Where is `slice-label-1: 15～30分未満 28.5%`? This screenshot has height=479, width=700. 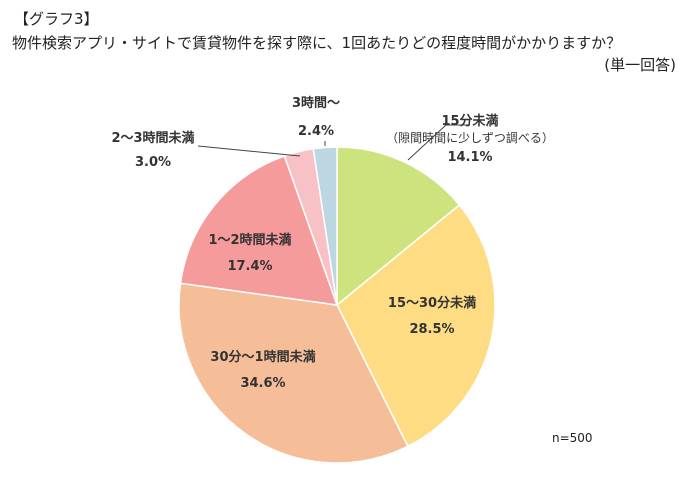 slice-label-1: 15～30分未満 28.5% is located at coordinates (432, 316).